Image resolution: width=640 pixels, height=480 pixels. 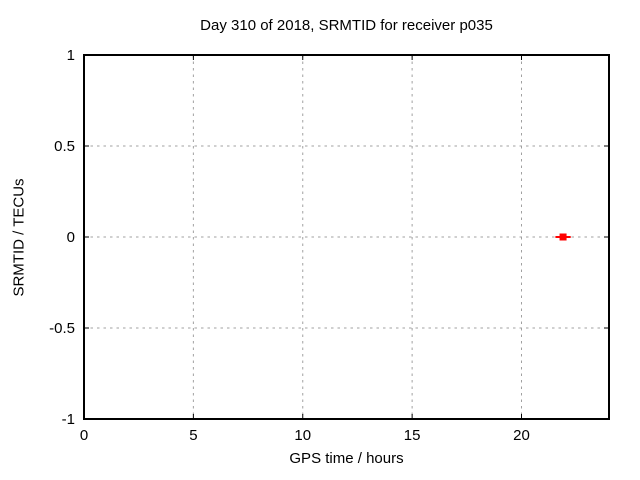 I want to click on y-tick-label: -0.5, so click(x=62, y=328).